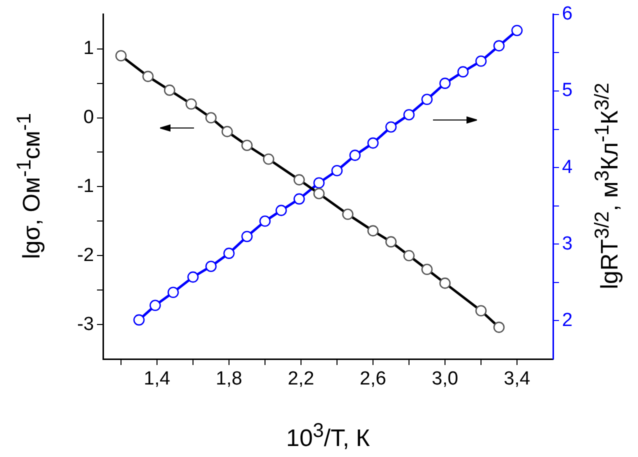  What do you see at coordinates (445, 379) in the screenshot?
I see `x-tick-label: 3,0` at bounding box center [445, 379].